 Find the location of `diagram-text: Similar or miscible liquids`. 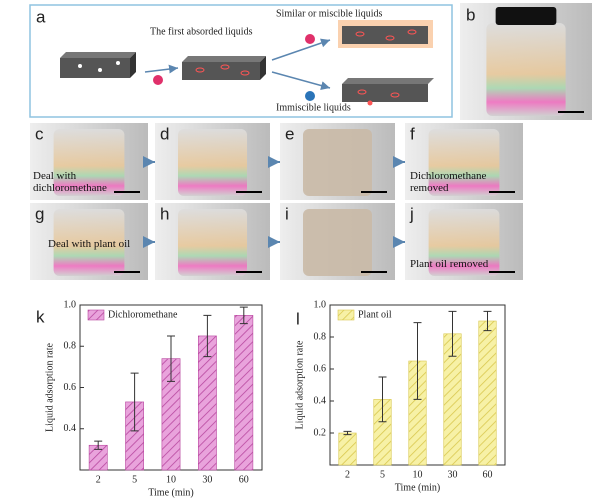

diagram-text: Similar or miscible liquids is located at coordinates (329, 13).